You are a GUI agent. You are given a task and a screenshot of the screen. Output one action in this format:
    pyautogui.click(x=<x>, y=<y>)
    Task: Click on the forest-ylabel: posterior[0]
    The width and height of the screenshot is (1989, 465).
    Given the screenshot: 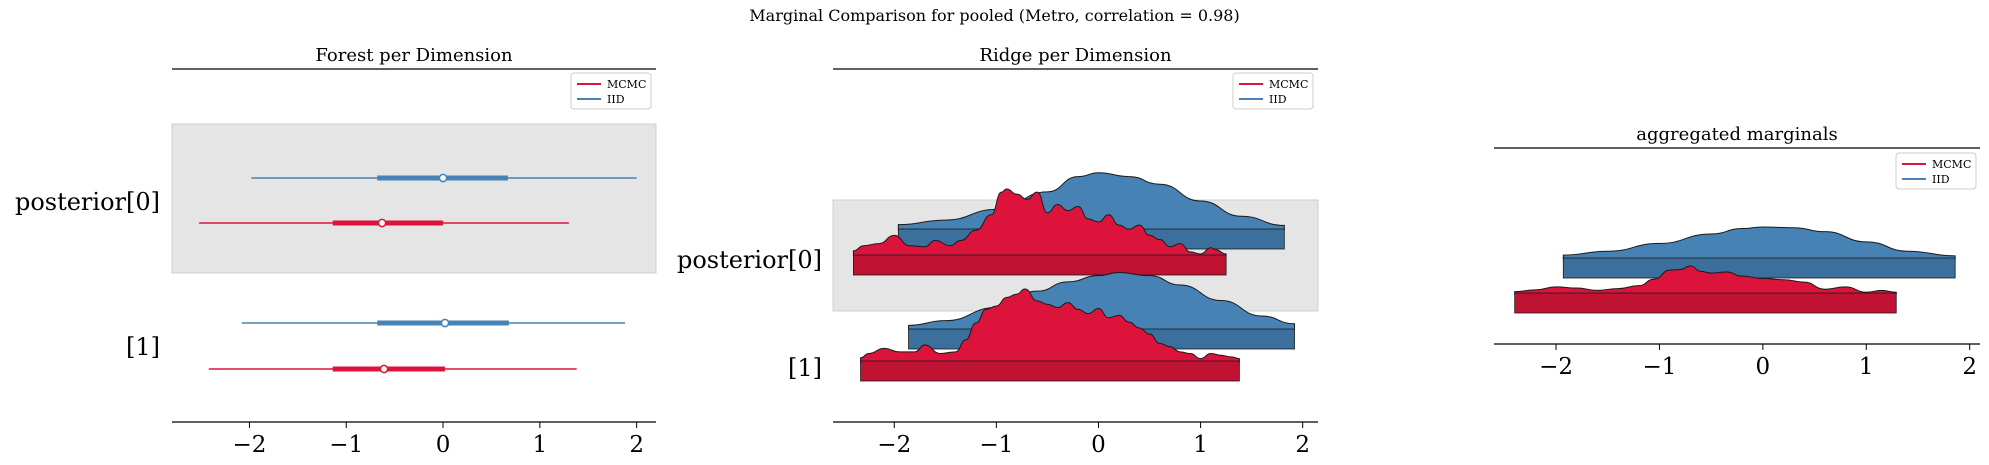 What is the action you would take?
    pyautogui.click(x=87, y=202)
    